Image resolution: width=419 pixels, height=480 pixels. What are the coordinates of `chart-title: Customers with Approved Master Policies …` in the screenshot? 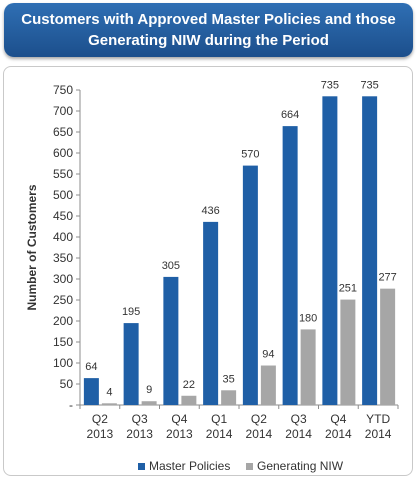 It's located at (208, 30).